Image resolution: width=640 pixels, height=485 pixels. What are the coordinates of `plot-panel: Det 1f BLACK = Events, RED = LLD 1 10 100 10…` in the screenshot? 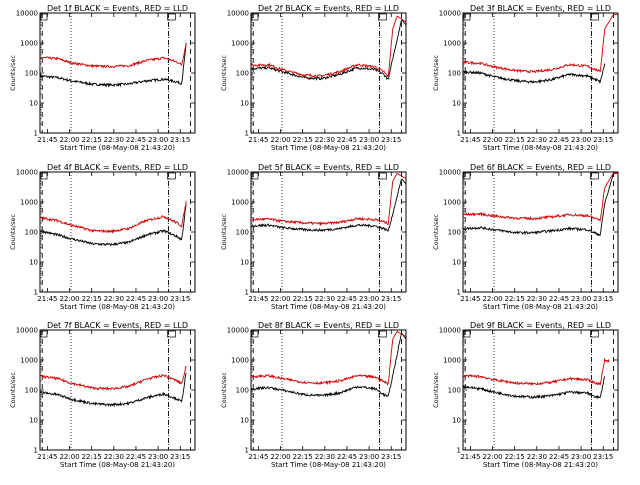 It's located at (102, 78).